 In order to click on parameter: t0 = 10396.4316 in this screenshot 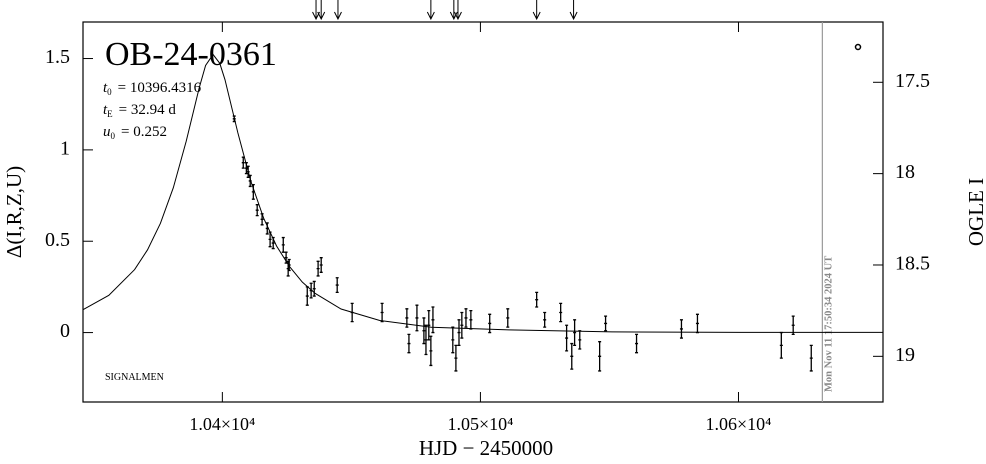, I will do `click(152, 88)`.